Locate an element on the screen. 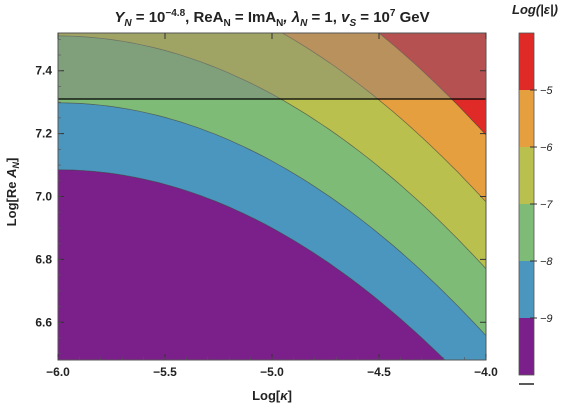 This screenshot has width=562, height=412. y-tick-label: 6.8 is located at coordinates (43, 259).